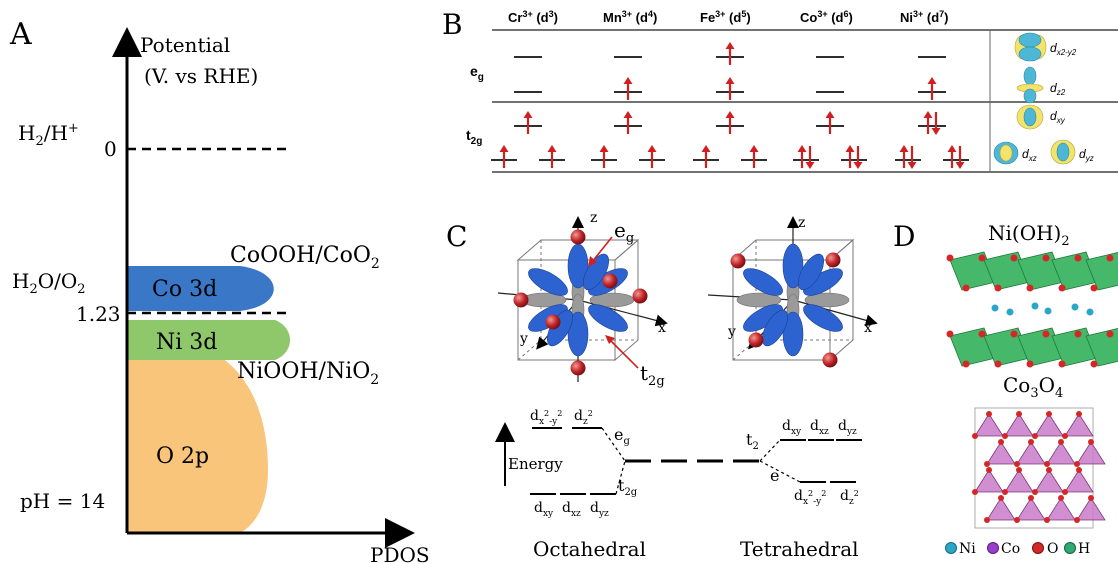 The height and width of the screenshot is (564, 1118). Describe the element at coordinates (849, 497) in the screenshot. I see `tet-dz2-label: dz2` at that location.